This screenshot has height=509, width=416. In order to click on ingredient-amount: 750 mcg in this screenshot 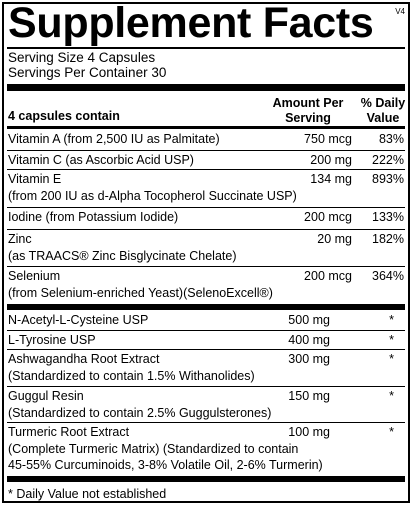, I will do `click(328, 139)`.